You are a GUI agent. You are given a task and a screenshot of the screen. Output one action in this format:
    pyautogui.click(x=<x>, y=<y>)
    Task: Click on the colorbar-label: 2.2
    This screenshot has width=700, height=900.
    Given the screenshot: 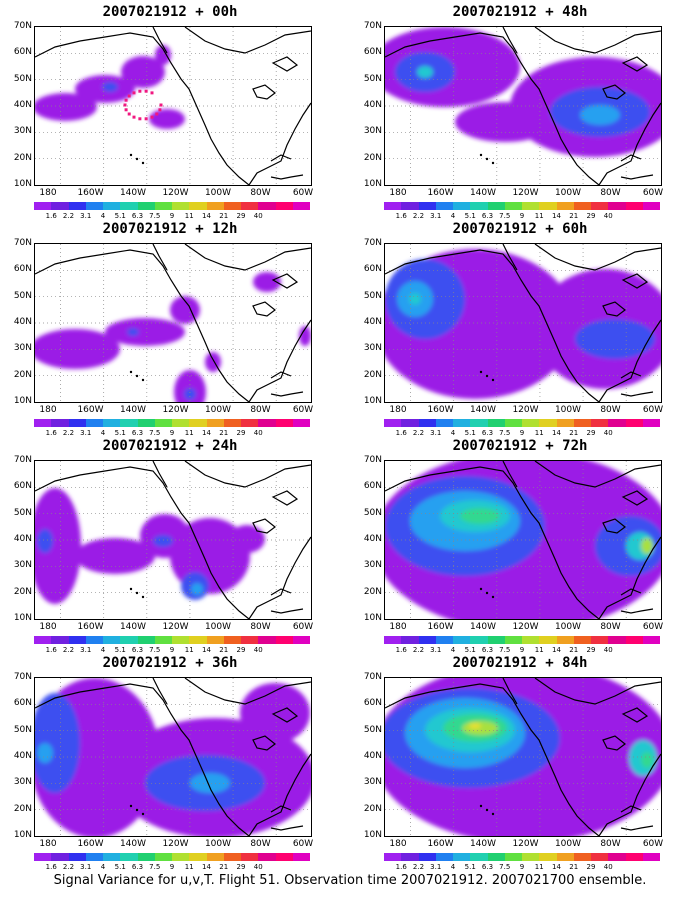 What is the action you would take?
    pyautogui.click(x=68, y=650)
    